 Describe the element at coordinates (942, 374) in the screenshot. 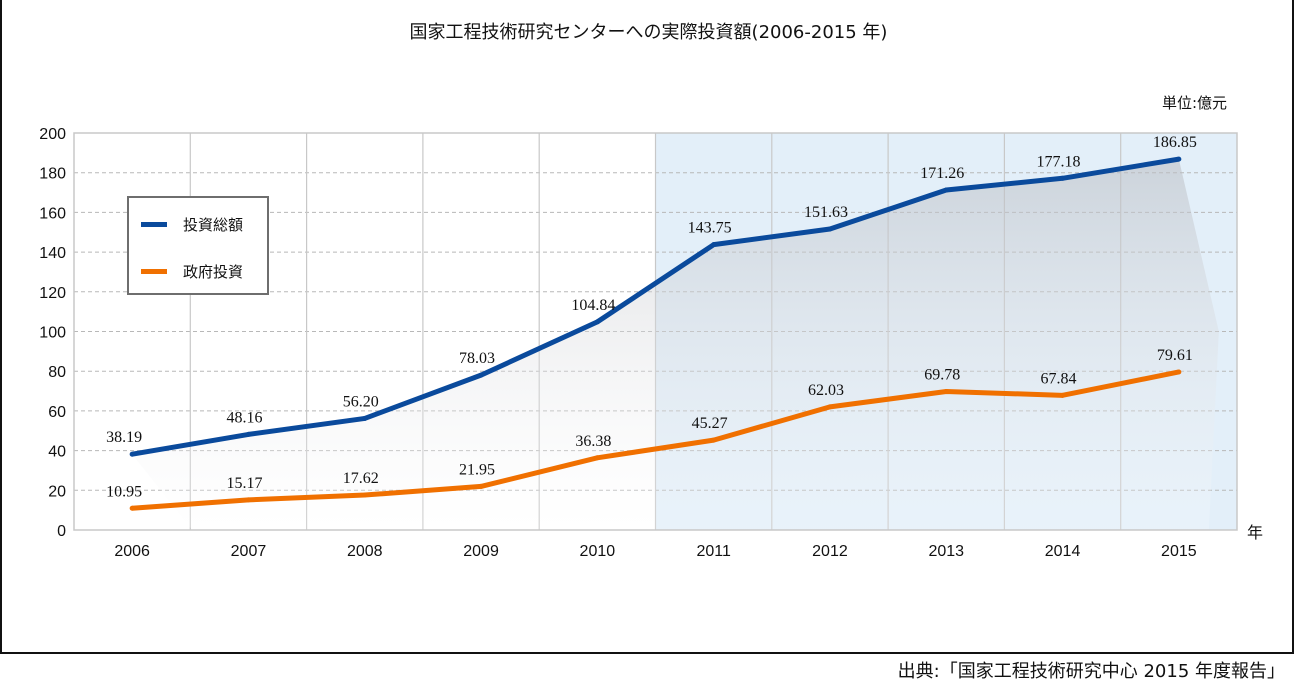

I see `data-label: 69.78` at that location.